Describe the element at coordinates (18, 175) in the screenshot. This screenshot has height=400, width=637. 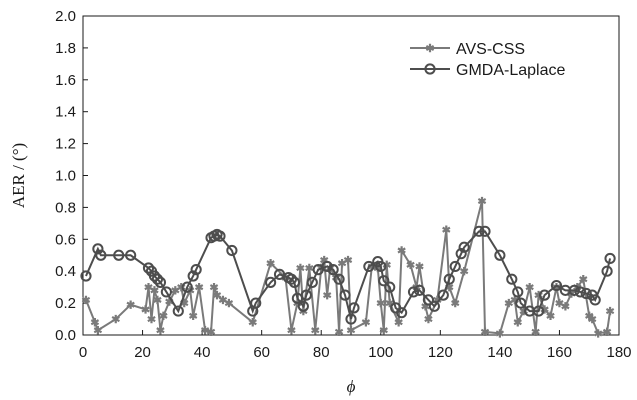
I see `y-axis-title: AER / (°)` at that location.